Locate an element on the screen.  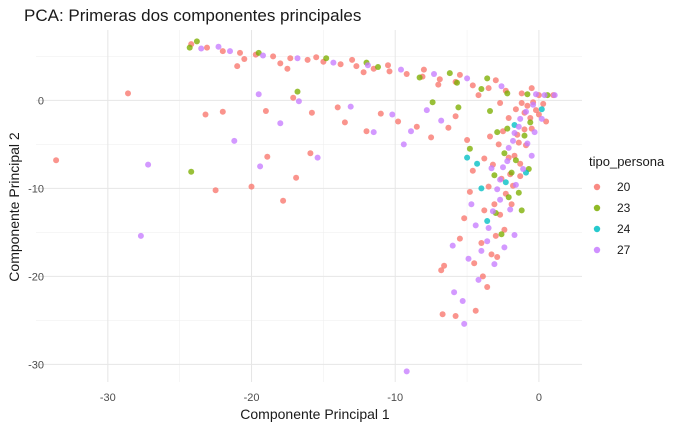
legend-label-23: 23 is located at coordinates (624, 208).